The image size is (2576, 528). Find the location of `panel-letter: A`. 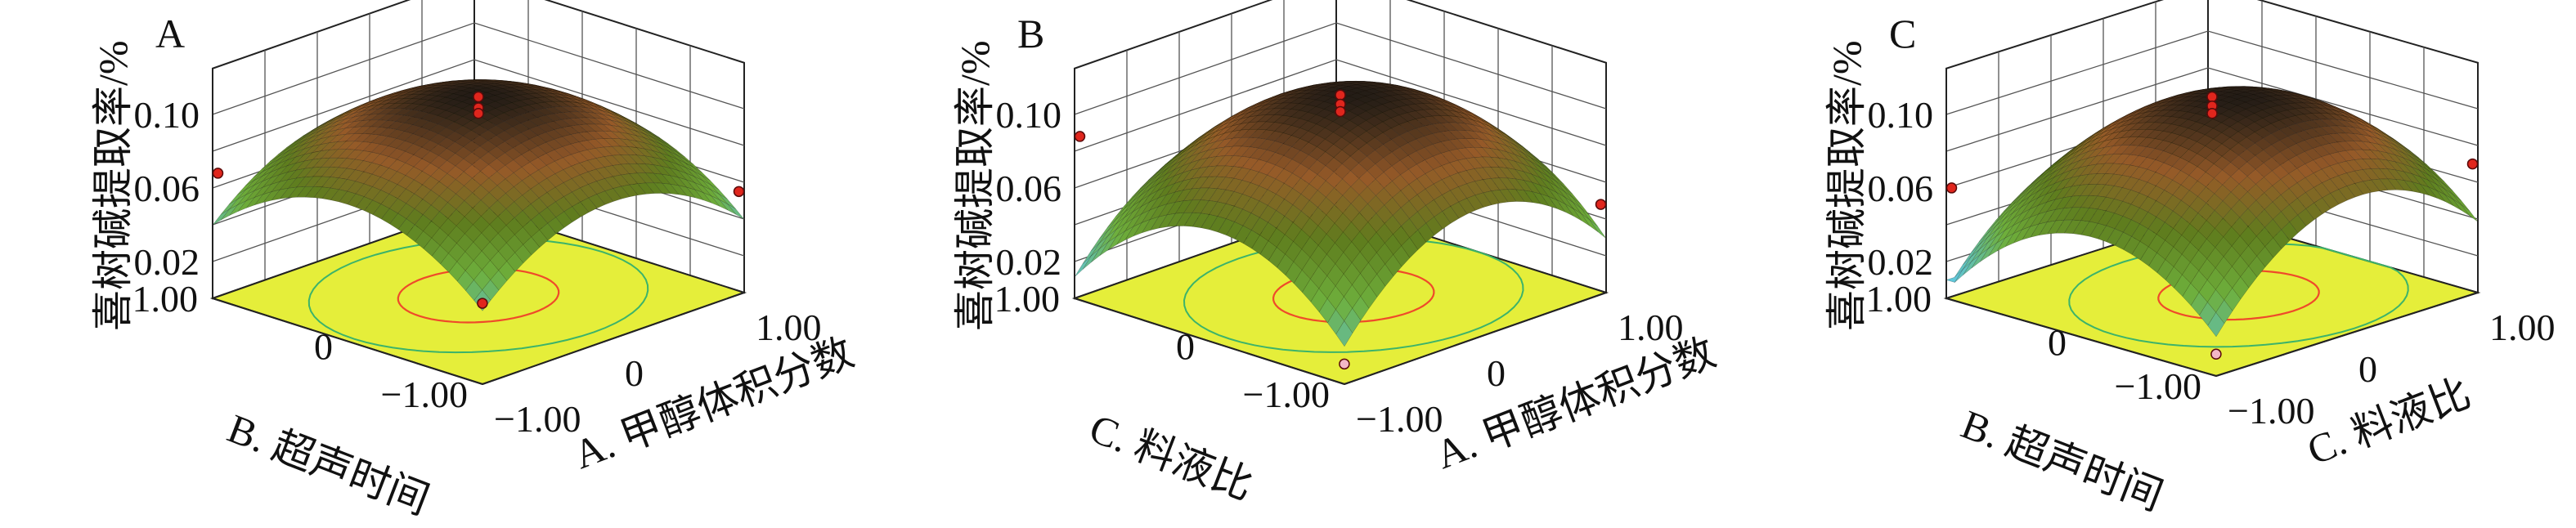

panel-letter: A is located at coordinates (170, 33).